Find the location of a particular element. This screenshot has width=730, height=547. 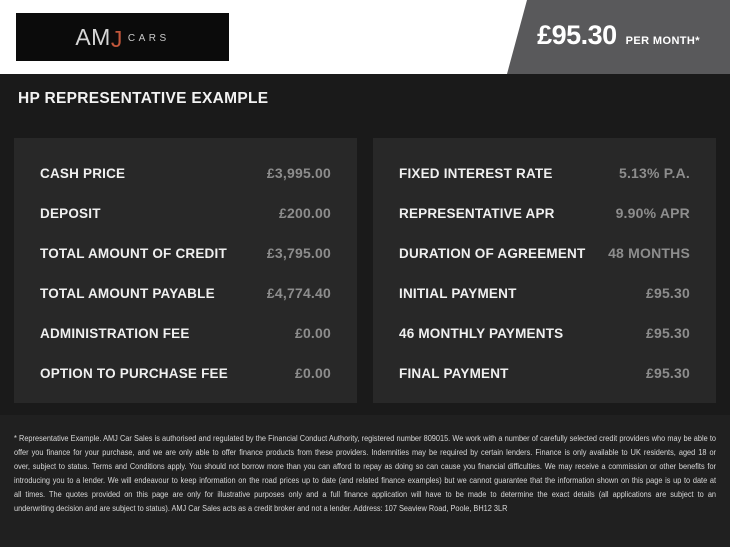

row-representative-apr: REPRESENTATIVE APR 9.90% APR is located at coordinates (544, 213).